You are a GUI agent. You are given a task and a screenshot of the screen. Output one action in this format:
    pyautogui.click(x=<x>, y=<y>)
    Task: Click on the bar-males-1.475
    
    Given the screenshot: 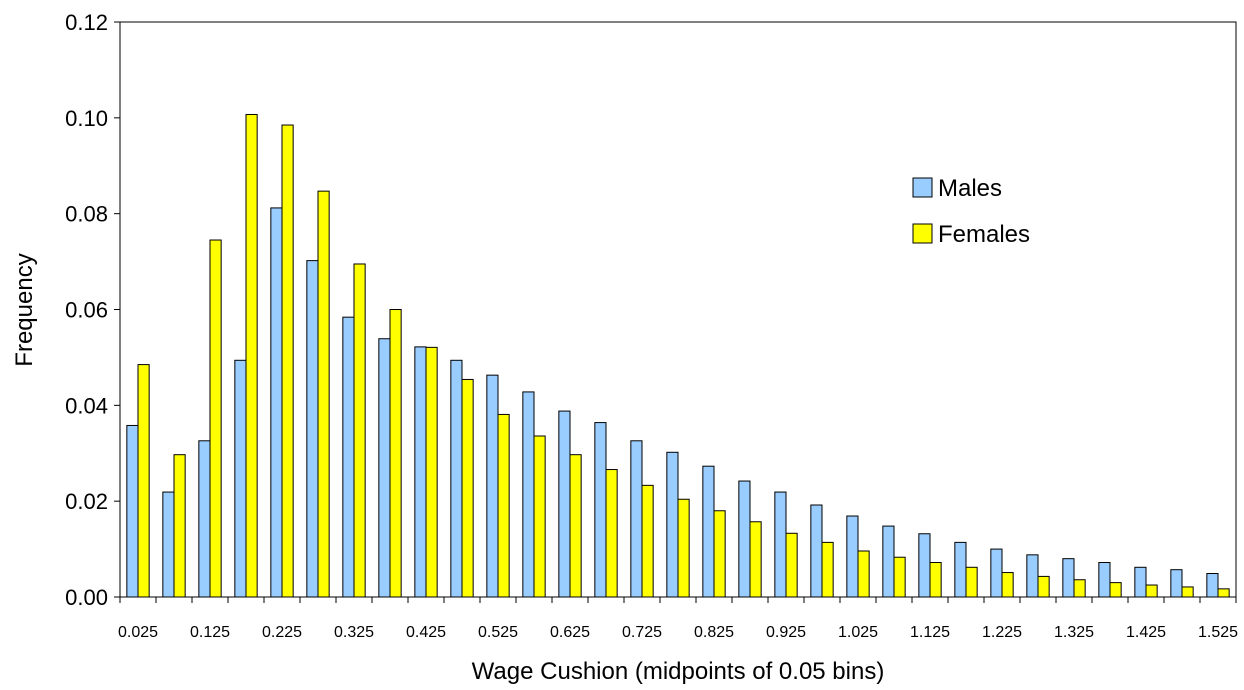 What is the action you would take?
    pyautogui.click(x=1176, y=583)
    